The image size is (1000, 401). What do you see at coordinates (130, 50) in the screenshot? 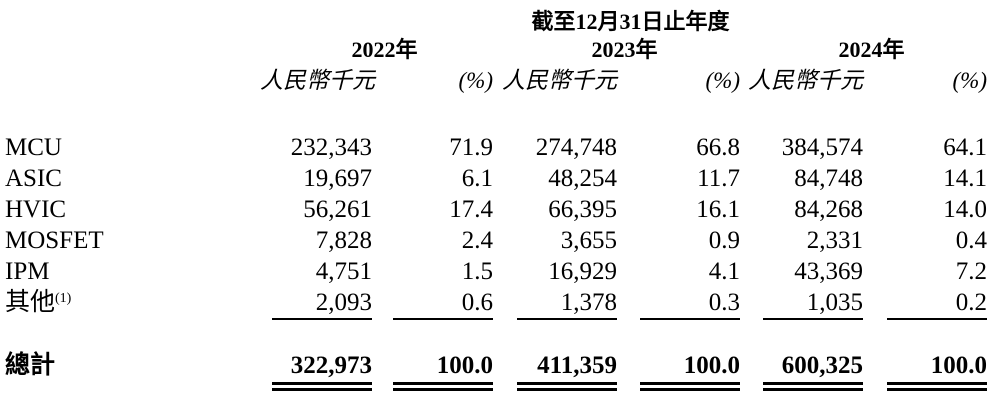
I see `year-header-spacer` at bounding box center [130, 50].